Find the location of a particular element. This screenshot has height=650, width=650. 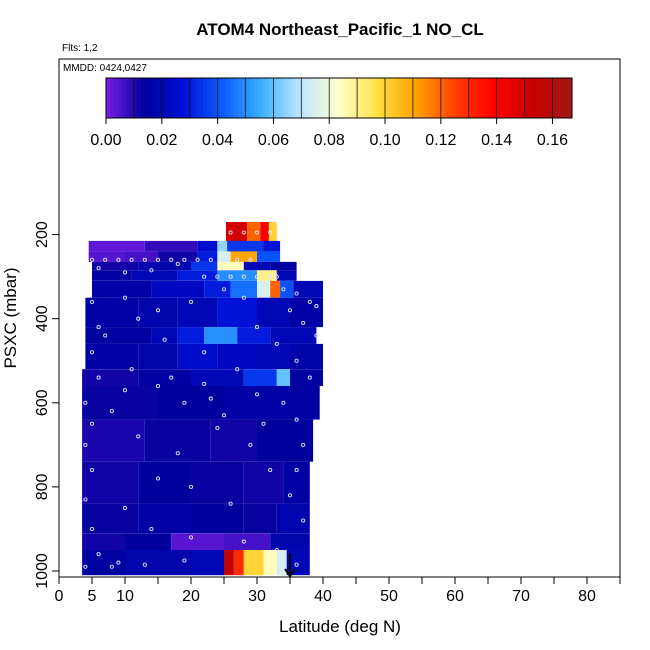

marker-arrow-head is located at coordinates (290, 573).